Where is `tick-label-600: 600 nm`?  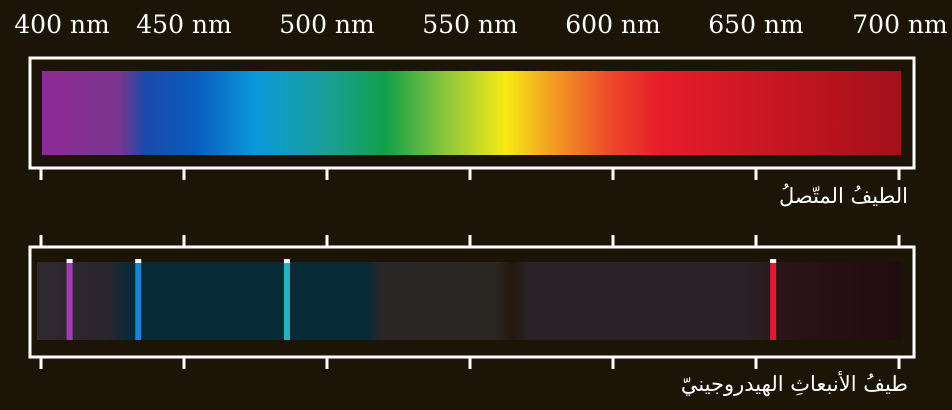 tick-label-600: 600 nm is located at coordinates (613, 24).